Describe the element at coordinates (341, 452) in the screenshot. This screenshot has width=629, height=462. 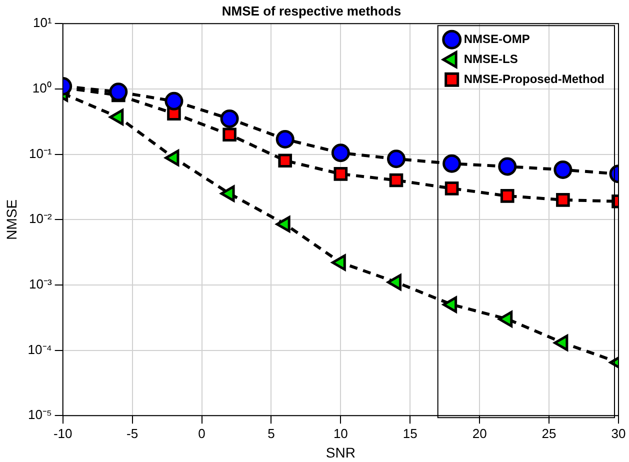
I see `x-axis-title: SNR` at that location.